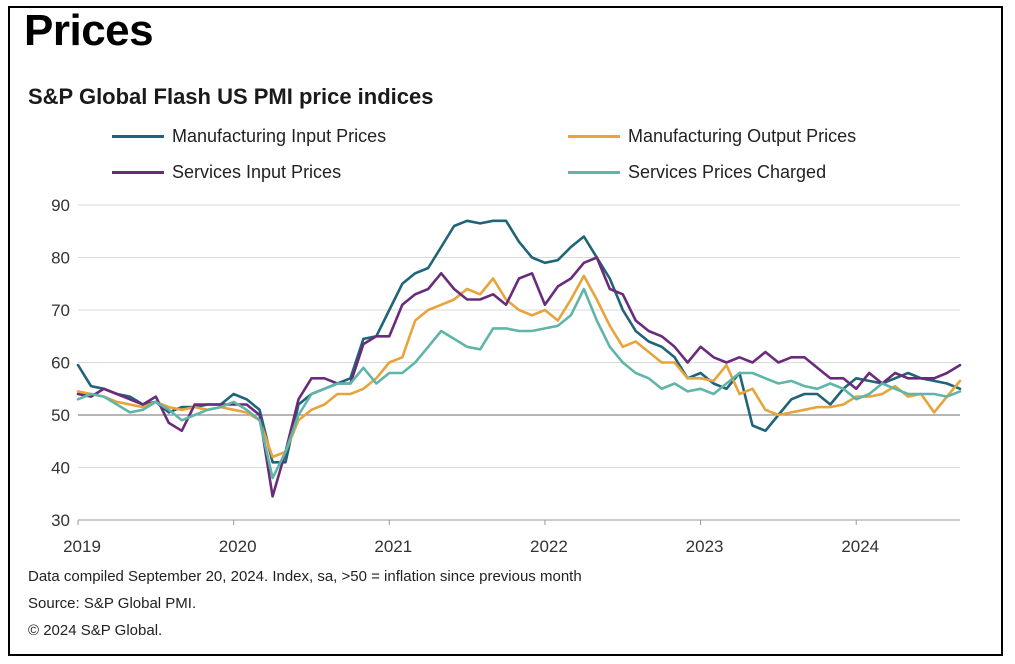 The width and height of the screenshot is (1015, 664). I want to click on x-tick-label: 2020, so click(238, 546).